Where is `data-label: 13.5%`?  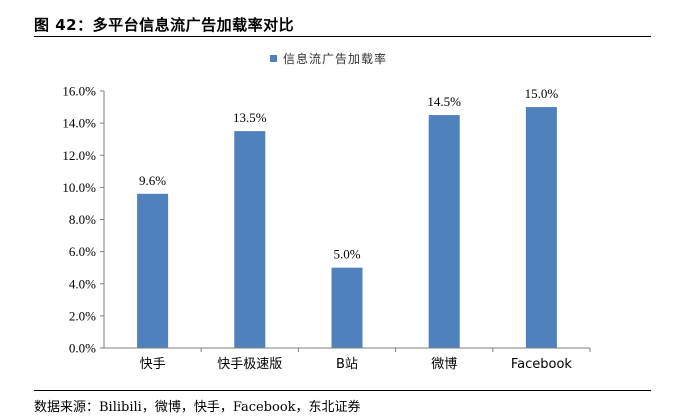 data-label: 13.5% is located at coordinates (250, 117).